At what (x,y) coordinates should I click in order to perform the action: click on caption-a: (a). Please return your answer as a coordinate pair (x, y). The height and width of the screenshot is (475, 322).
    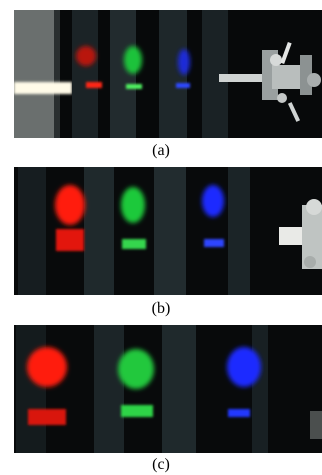
    Looking at the image, I should click on (161, 150).